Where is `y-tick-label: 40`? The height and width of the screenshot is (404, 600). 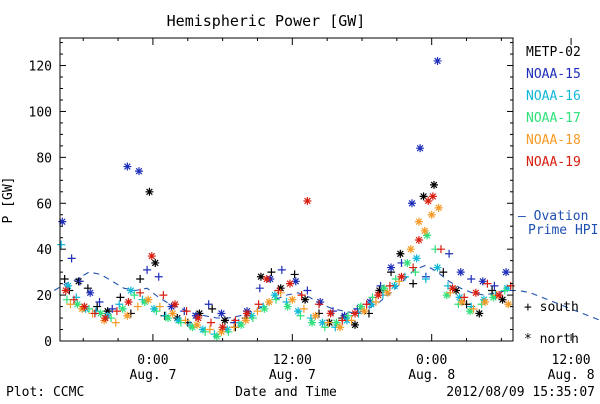 y-tick-label: 40 is located at coordinates (44, 250).